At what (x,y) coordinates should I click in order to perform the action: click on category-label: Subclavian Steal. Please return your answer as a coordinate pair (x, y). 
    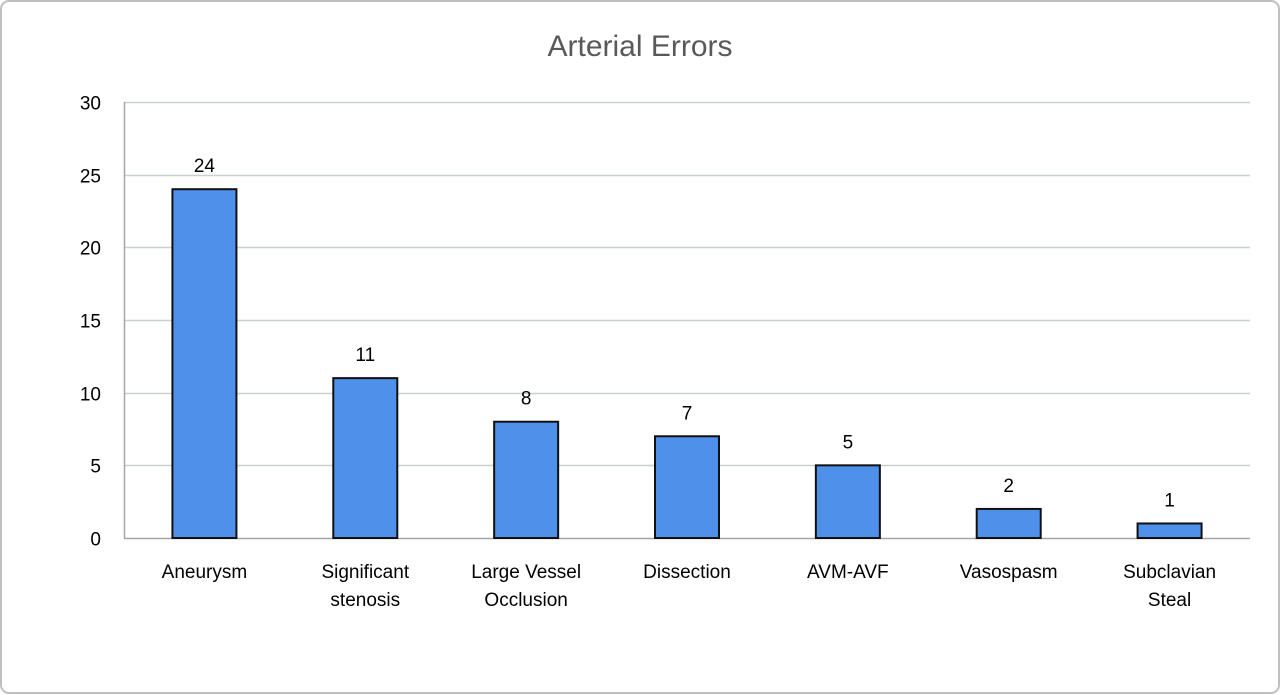
    Looking at the image, I should click on (1169, 586).